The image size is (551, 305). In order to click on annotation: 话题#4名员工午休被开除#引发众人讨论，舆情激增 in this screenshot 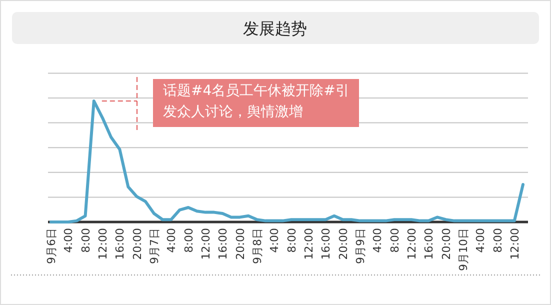, I will do `click(256, 103)`.